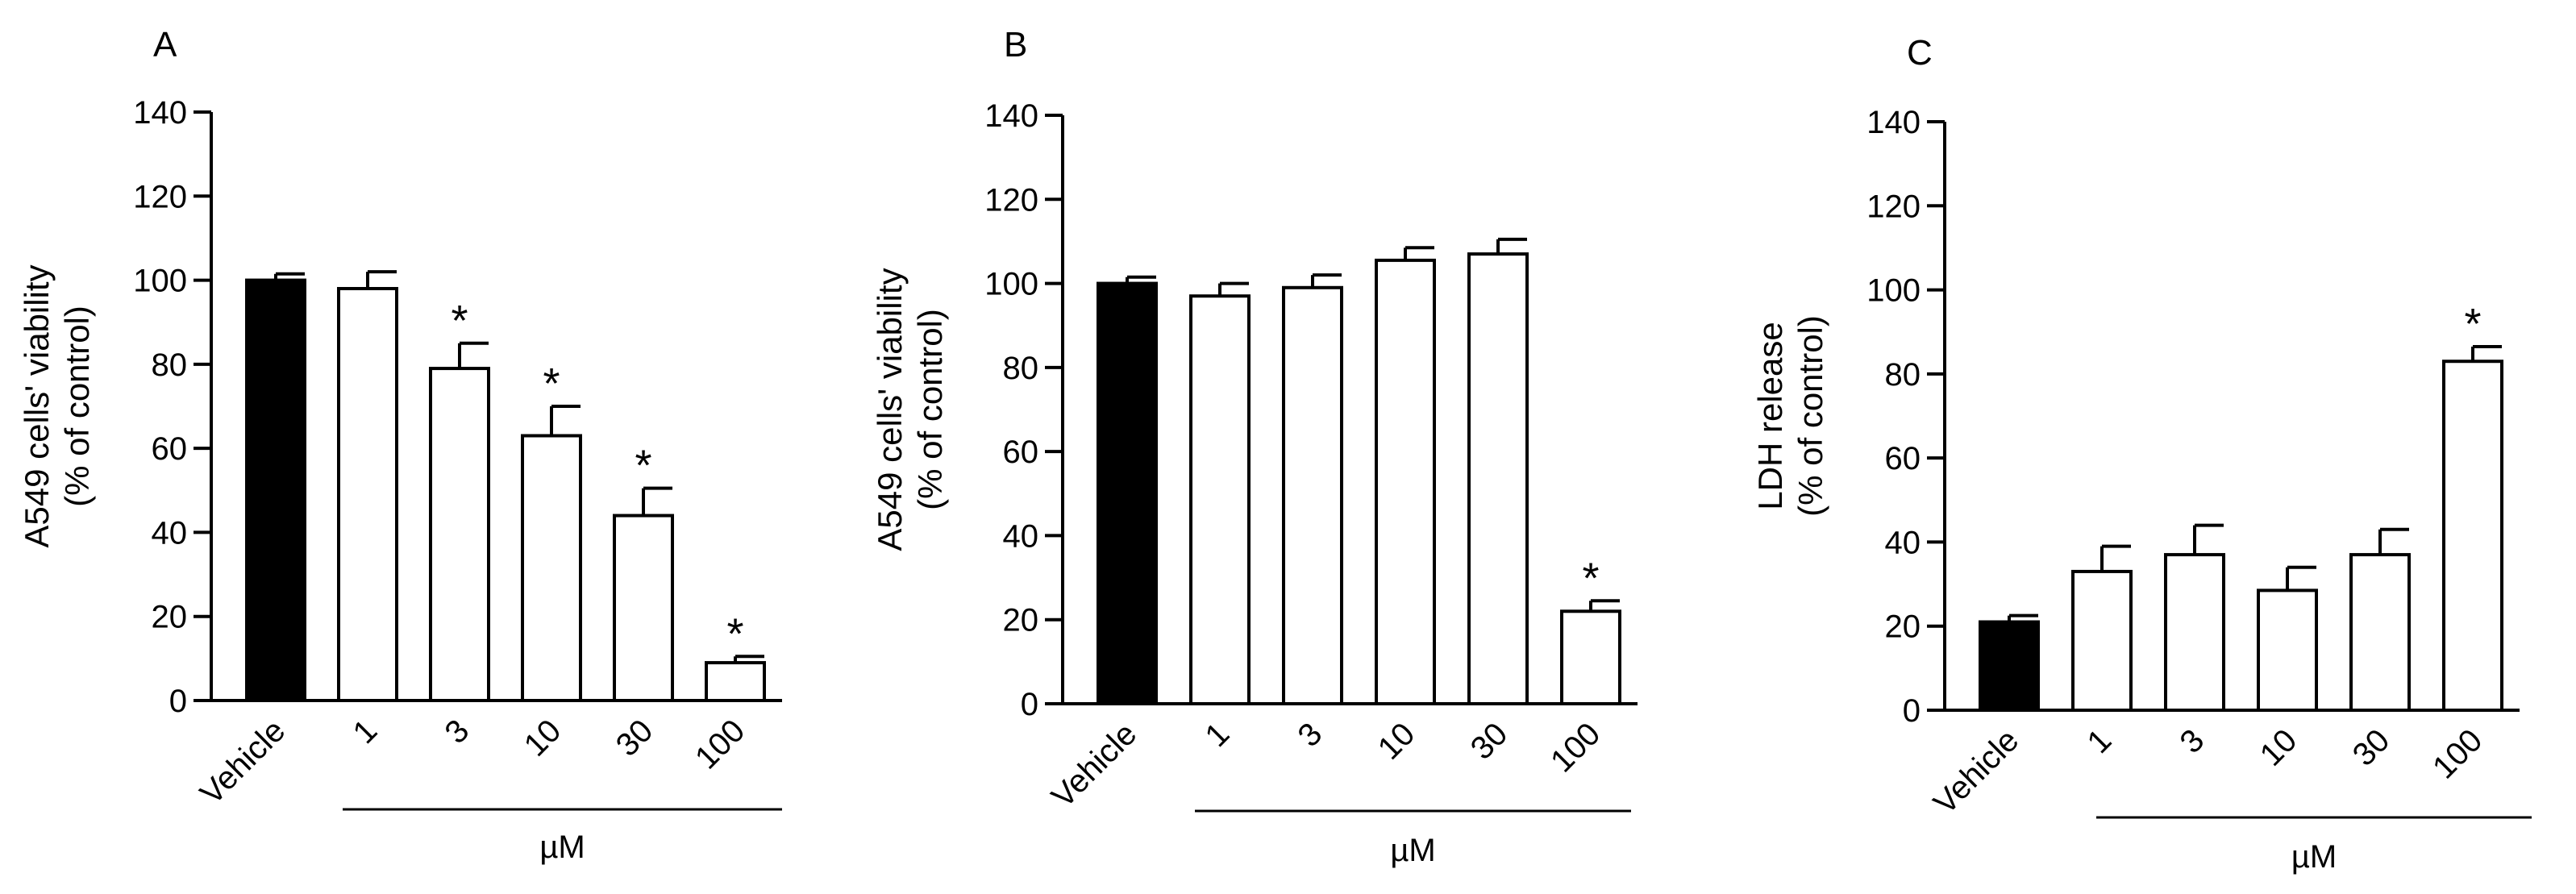  I want to click on y-axis-title-line: LDH release, so click(1770, 416).